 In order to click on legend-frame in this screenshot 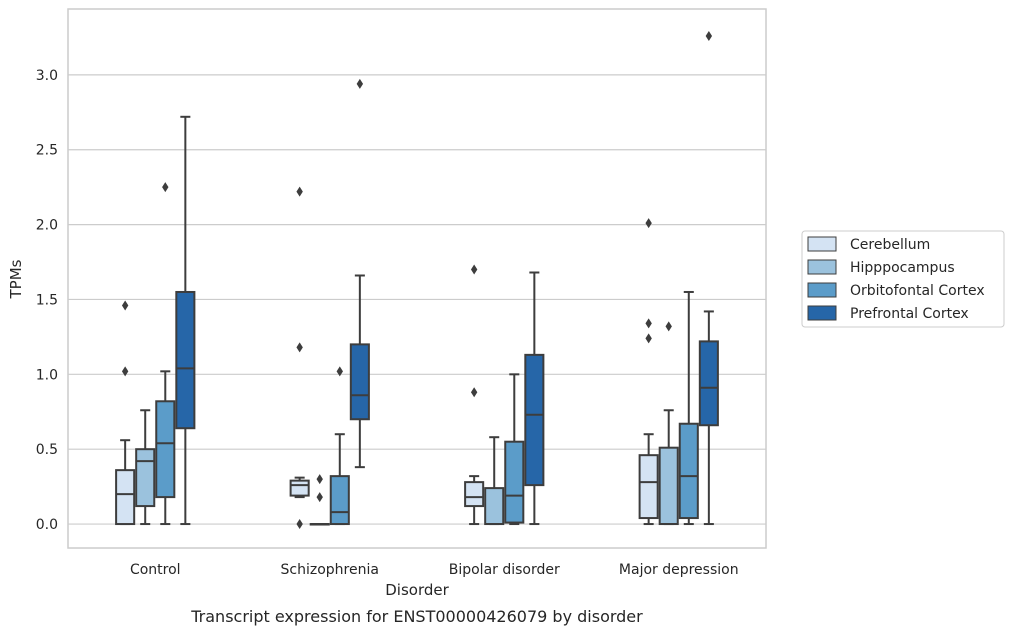, I will do `click(903, 279)`.